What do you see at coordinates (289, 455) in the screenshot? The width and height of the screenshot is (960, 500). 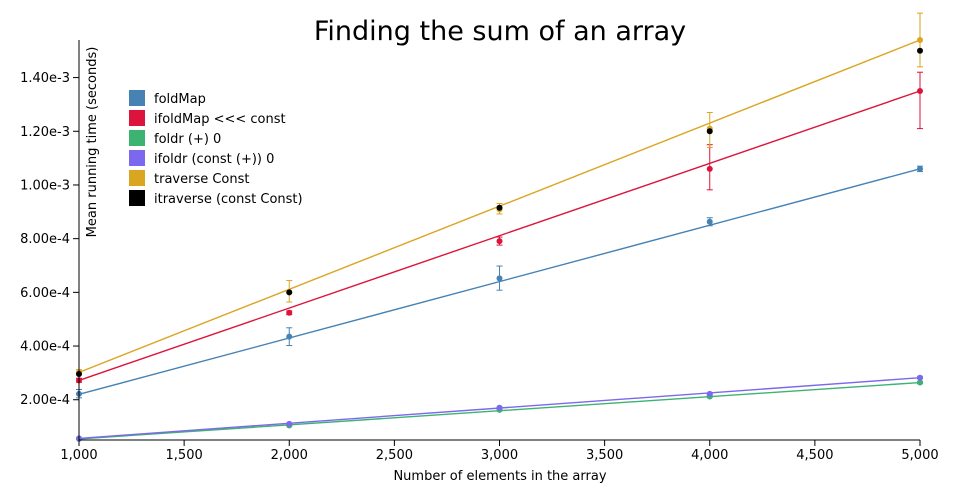 I see `x-tick-label: 2,000` at bounding box center [289, 455].